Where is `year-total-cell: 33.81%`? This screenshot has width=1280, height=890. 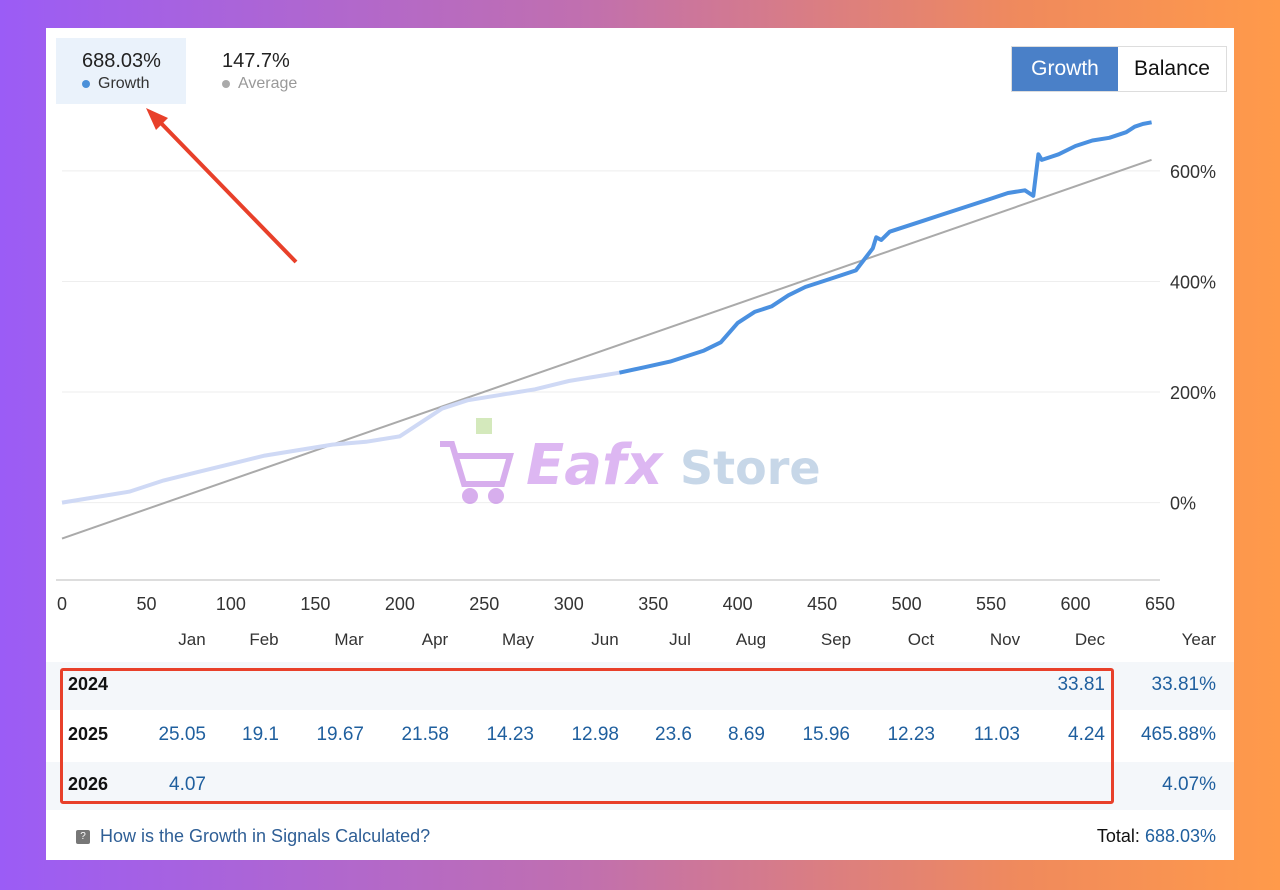
year-total-cell: 33.81% is located at coordinates (1183, 684).